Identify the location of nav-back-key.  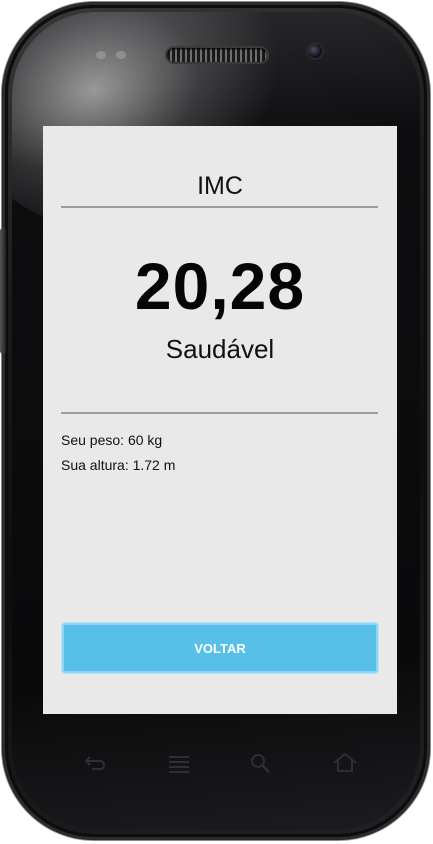
(94, 763).